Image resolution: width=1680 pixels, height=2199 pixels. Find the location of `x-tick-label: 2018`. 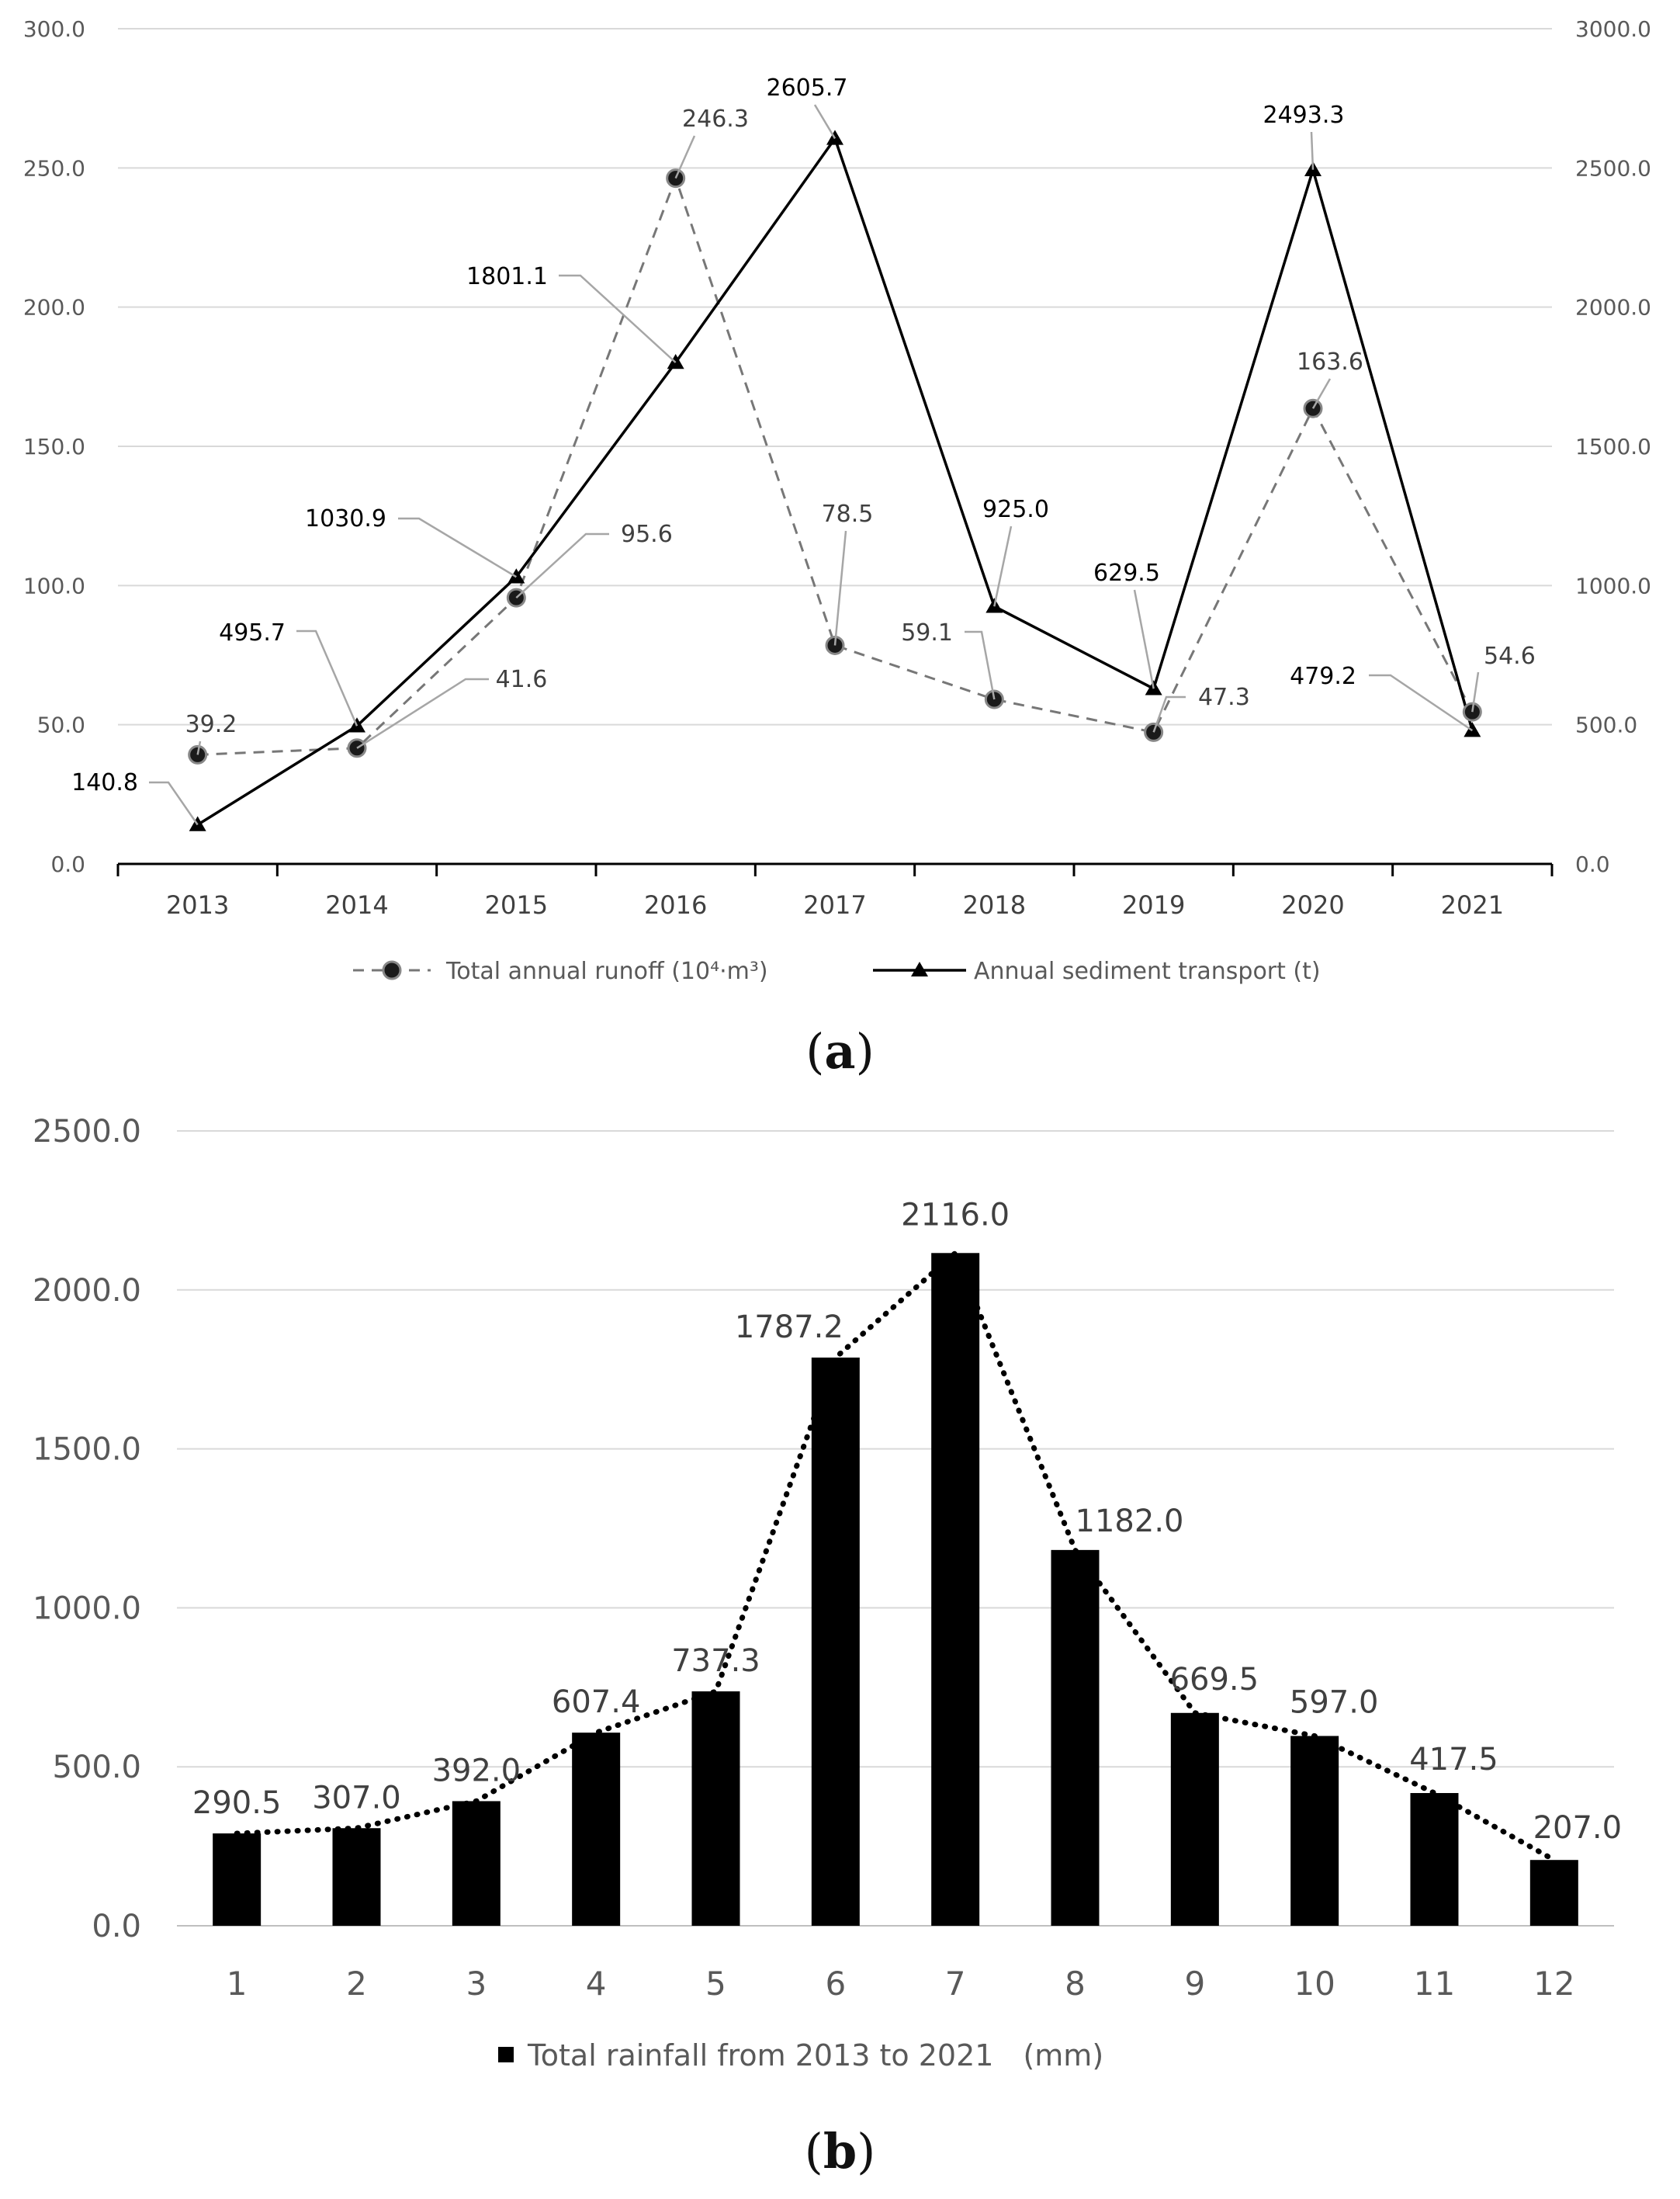

x-tick-label: 2018 is located at coordinates (995, 905).